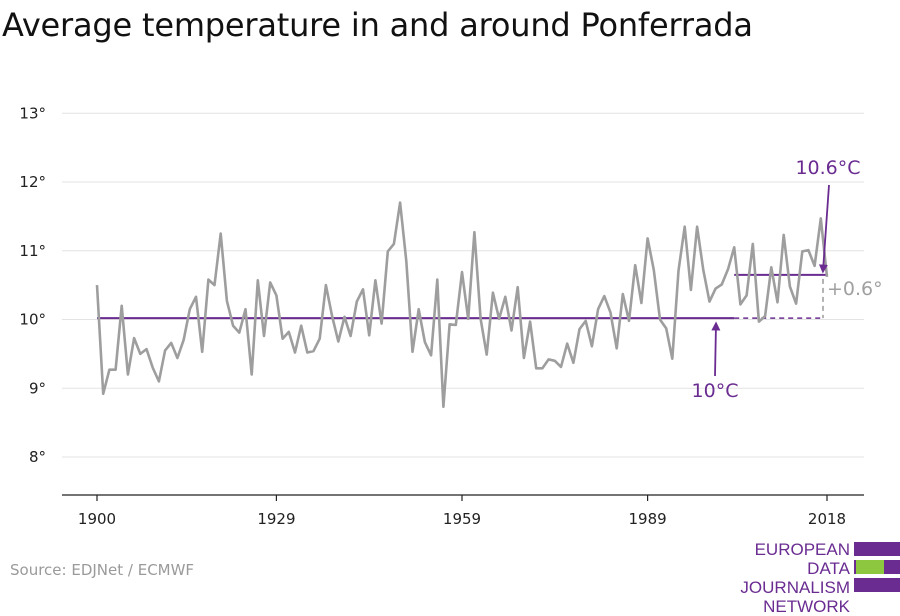  What do you see at coordinates (37, 457) in the screenshot?
I see `y-tick-label: 8°` at bounding box center [37, 457].